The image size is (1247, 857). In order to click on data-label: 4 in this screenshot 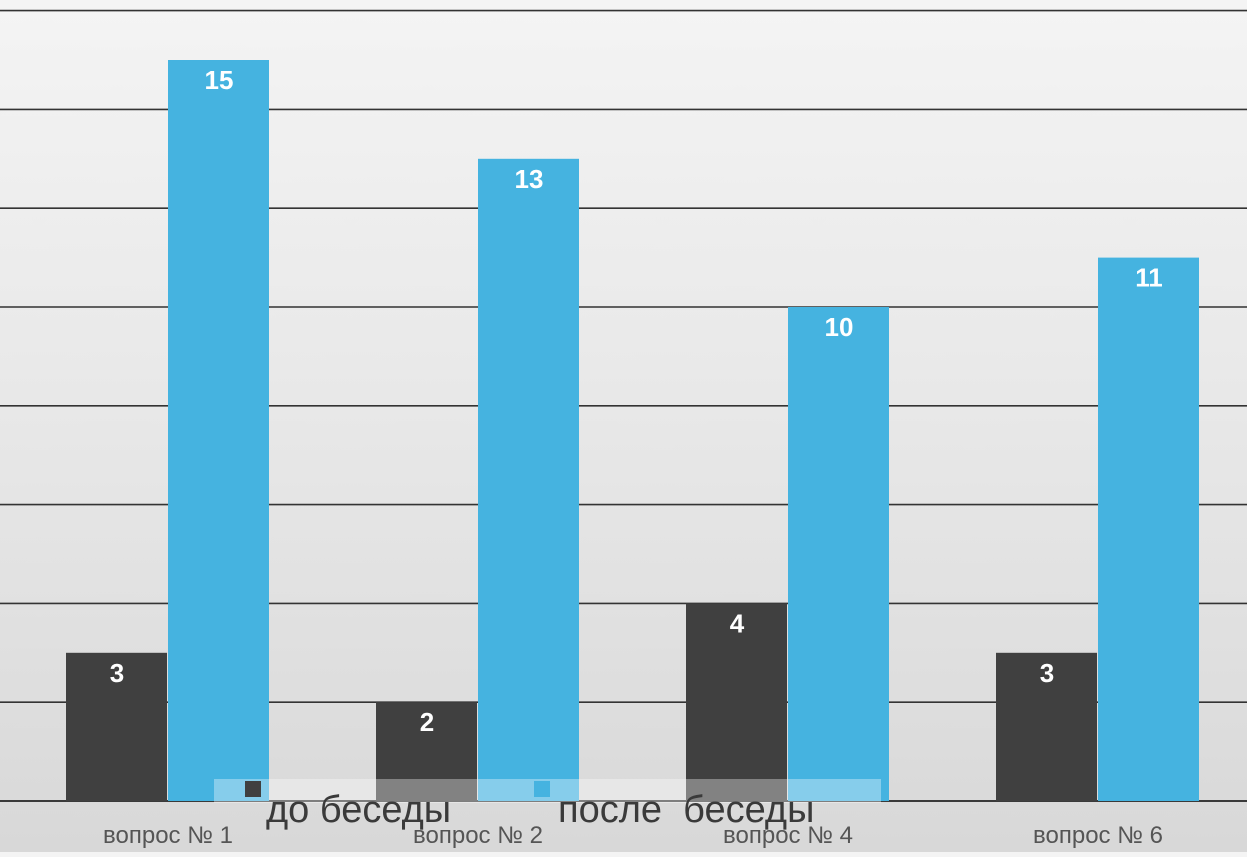, I will do `click(737, 623)`.